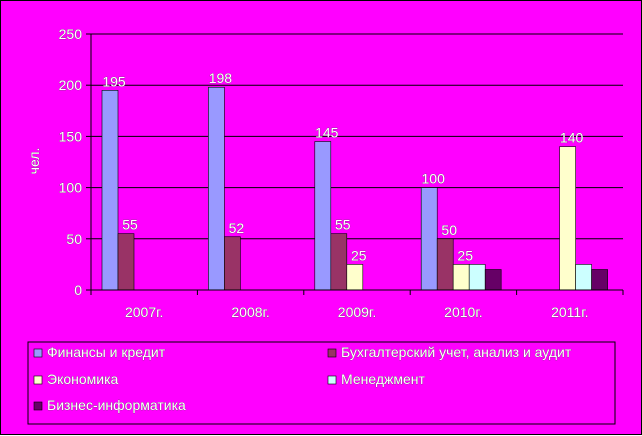  What do you see at coordinates (327, 133) in the screenshot?
I see `data-label: 145` at bounding box center [327, 133].